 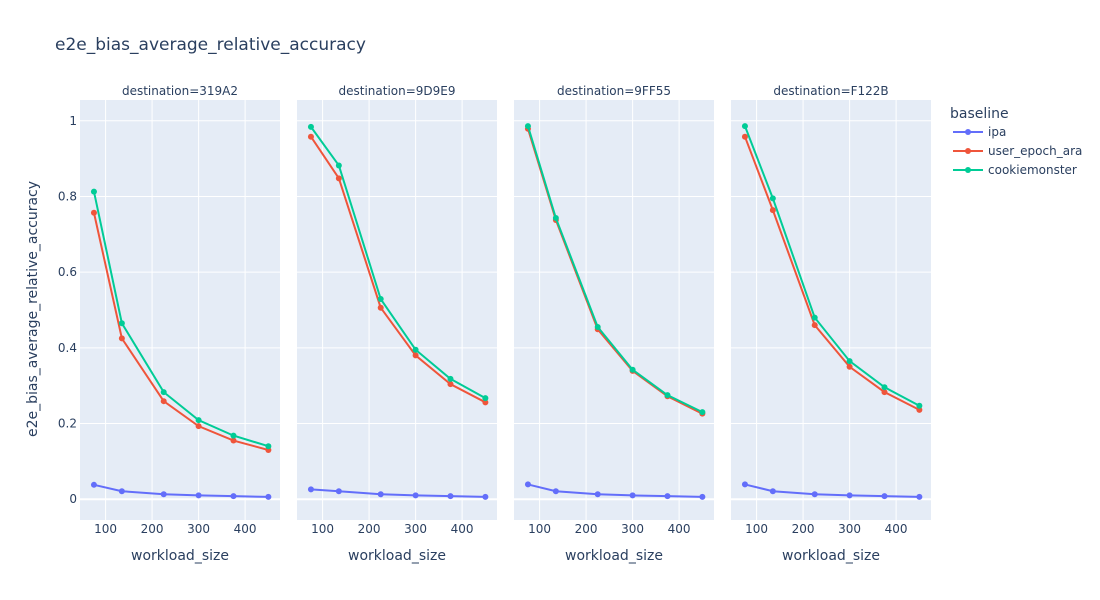 I want to click on legend-label-cookiemonster: cookiemonster, so click(x=1032, y=170).